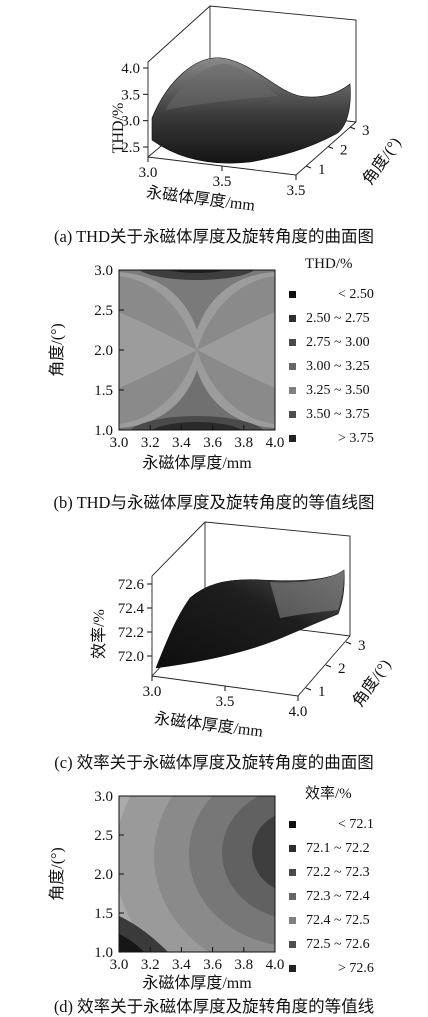 This screenshot has width=428, height=1017. Describe the element at coordinates (131, 609) in the screenshot. I see `z-tick-label: 72.4` at that location.